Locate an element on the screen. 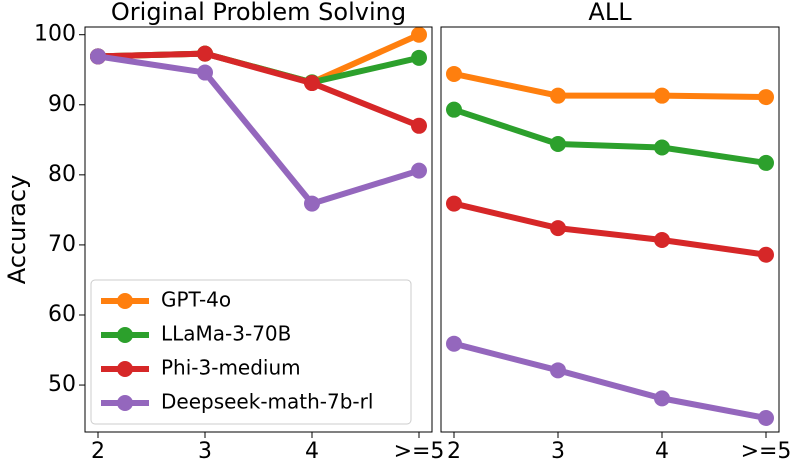 Image resolution: width=800 pixels, height=470 pixels. y-tick-label: 60 is located at coordinates (62, 314).